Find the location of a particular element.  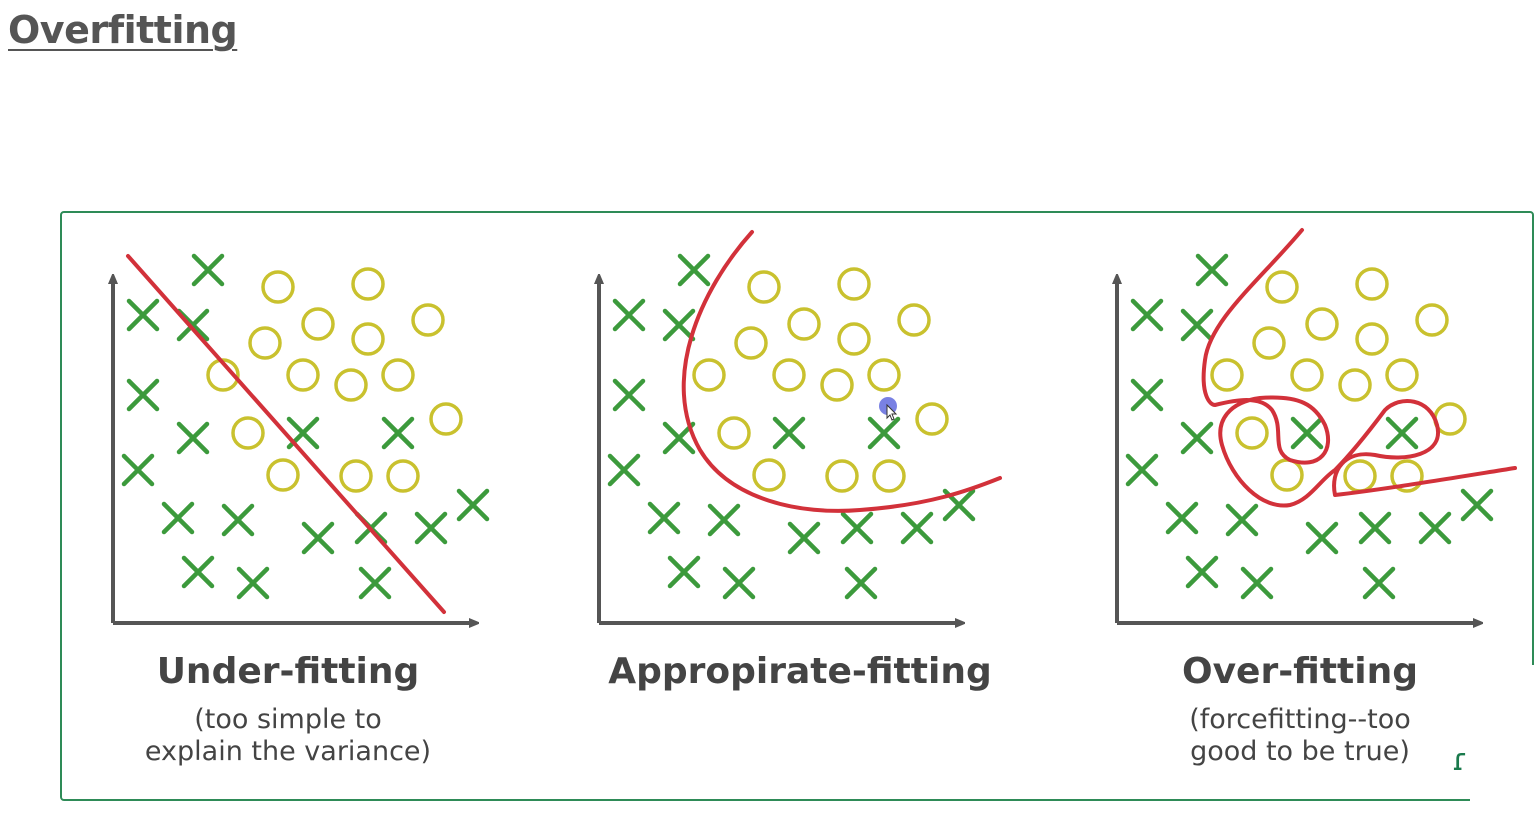

mouse-pointer-icon is located at coordinates (888, 409).